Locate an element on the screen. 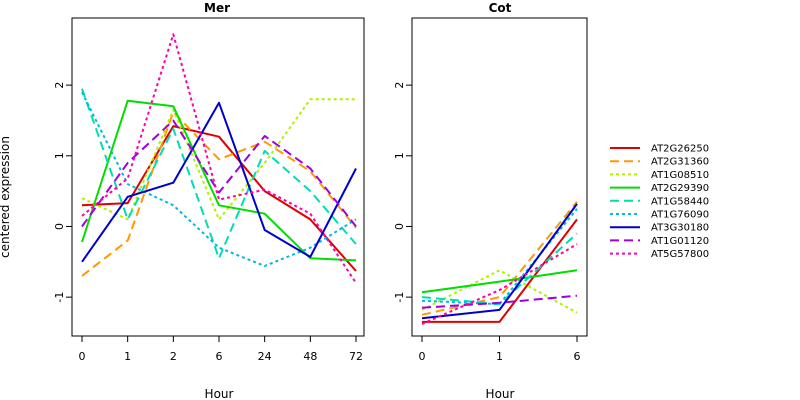 This screenshot has width=800, height=400. series-line-at1g76090 is located at coordinates (499, 257).